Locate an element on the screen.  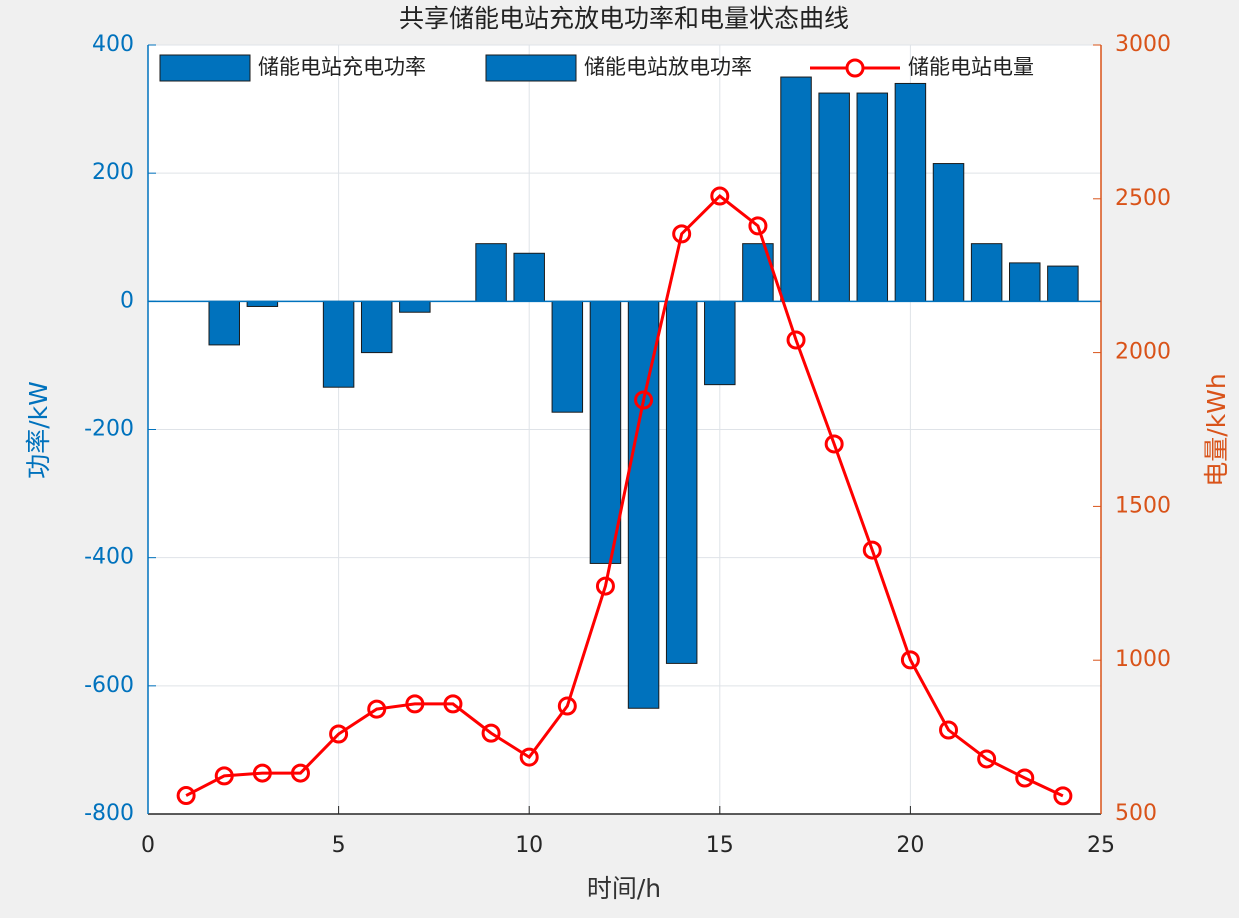
legend-label: 储能电站放电功率 is located at coordinates (668, 67).